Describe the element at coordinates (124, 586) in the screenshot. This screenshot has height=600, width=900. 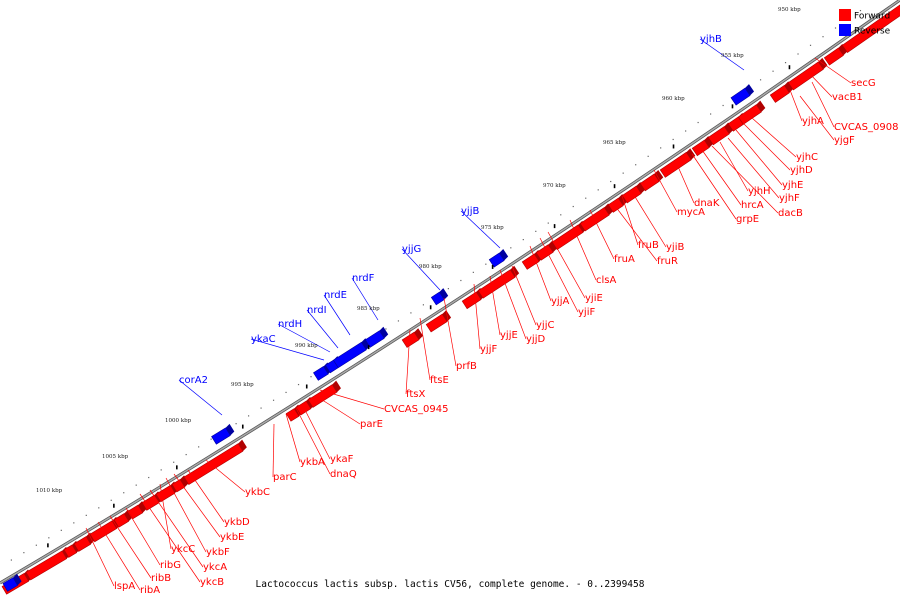
I see `gene-label: lspA` at that location.